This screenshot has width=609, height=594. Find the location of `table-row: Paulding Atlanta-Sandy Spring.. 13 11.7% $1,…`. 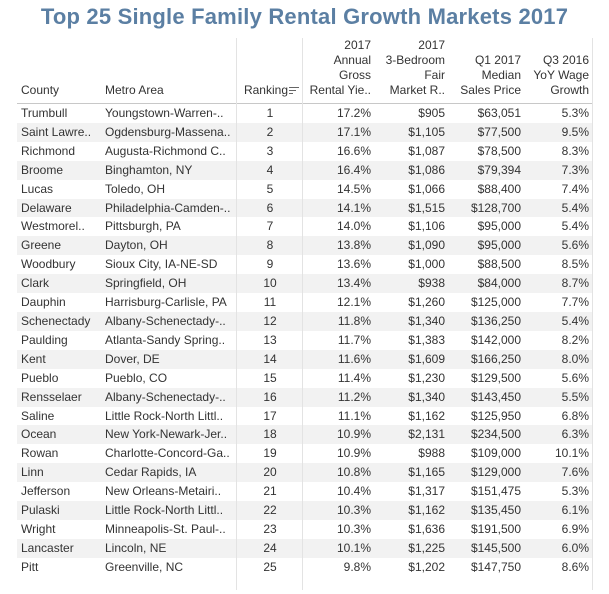

table-row: Paulding Atlanta-Sandy Spring.. 13 11.7% $1,… is located at coordinates (305, 340).